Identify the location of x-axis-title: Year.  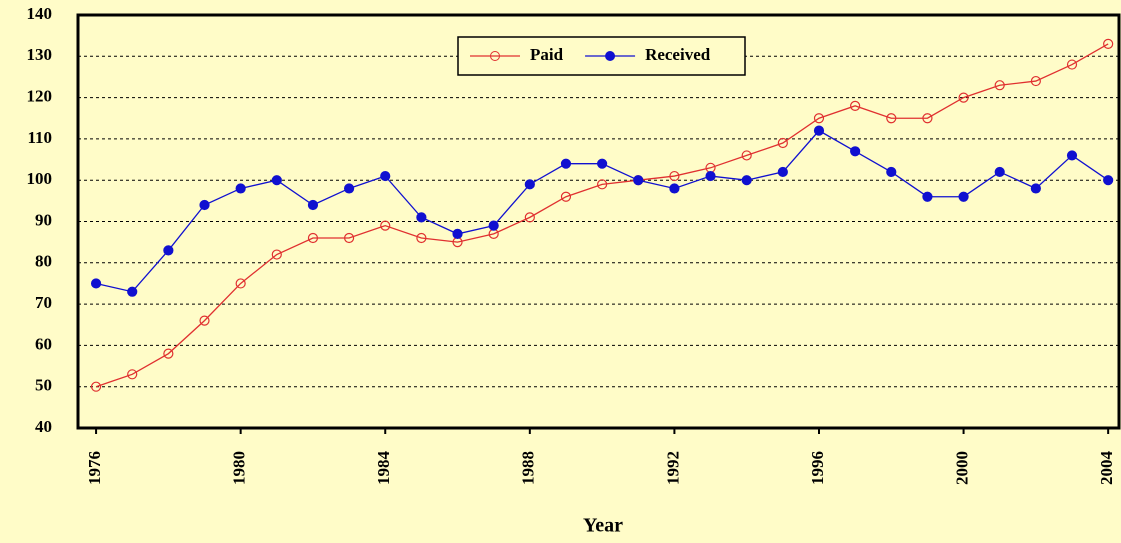
(603, 526).